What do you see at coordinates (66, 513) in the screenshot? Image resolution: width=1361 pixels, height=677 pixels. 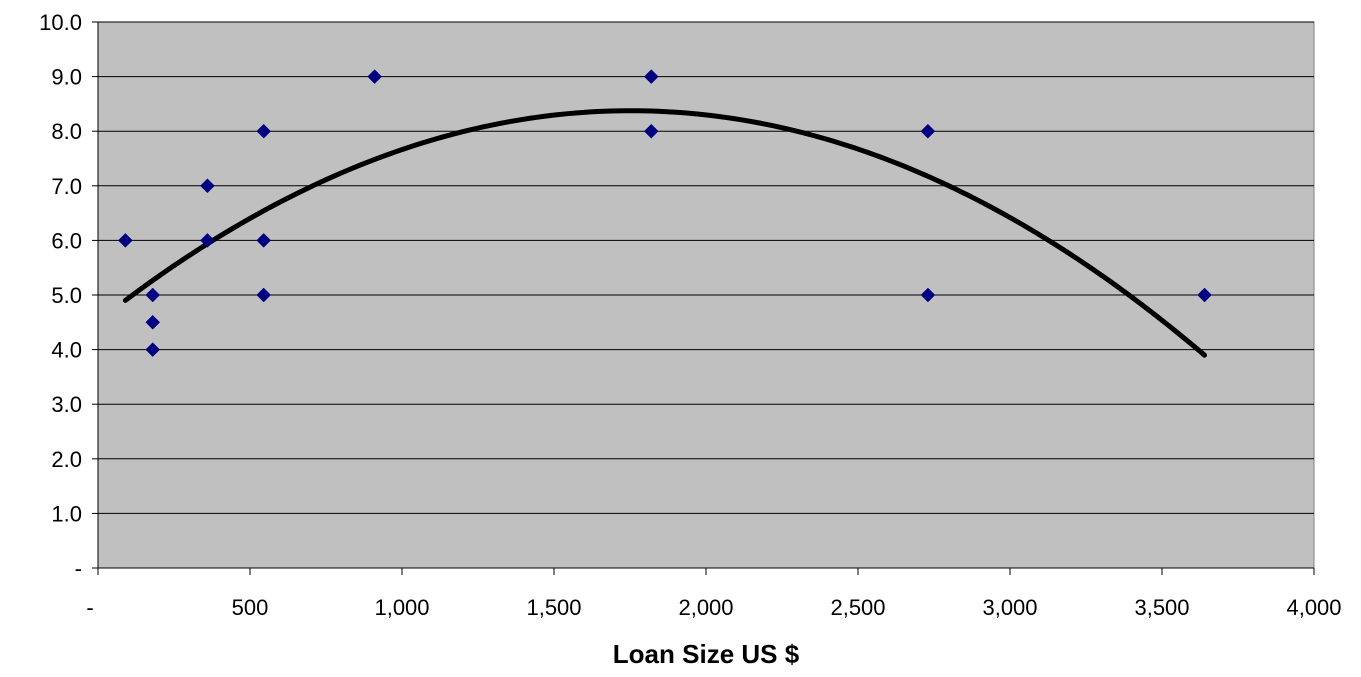 I see `y-tick-label: 1.0` at bounding box center [66, 513].